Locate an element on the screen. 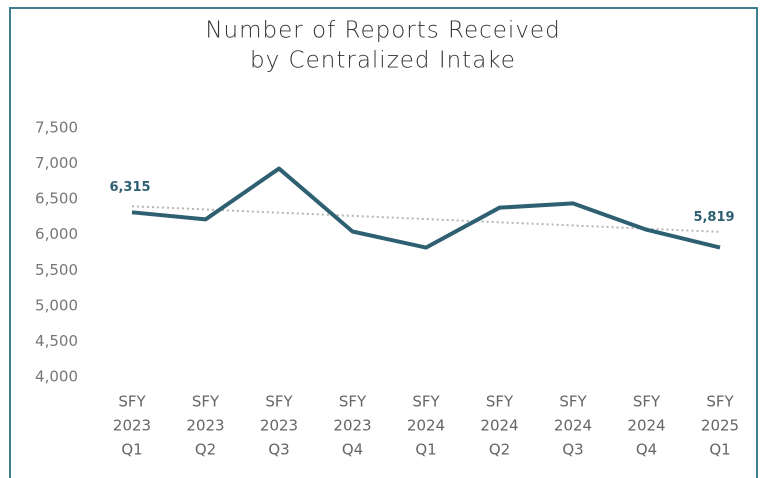  data-line is located at coordinates (426, 208).